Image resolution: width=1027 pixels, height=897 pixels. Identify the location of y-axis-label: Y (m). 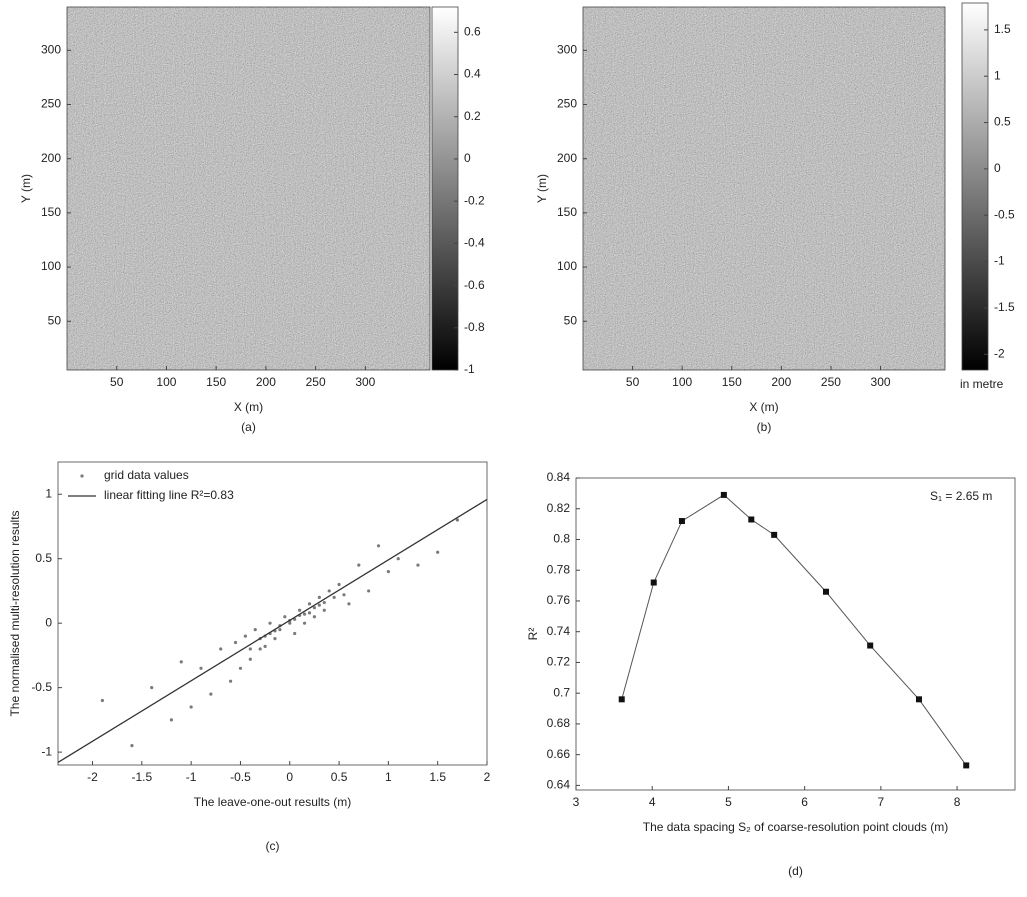
(542, 188).